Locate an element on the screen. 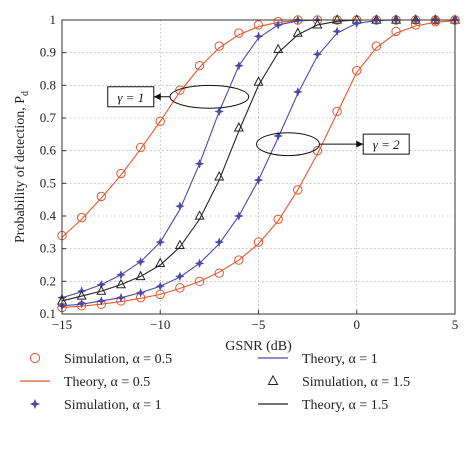  y-tick-label: 0.9 is located at coordinates (48, 52).